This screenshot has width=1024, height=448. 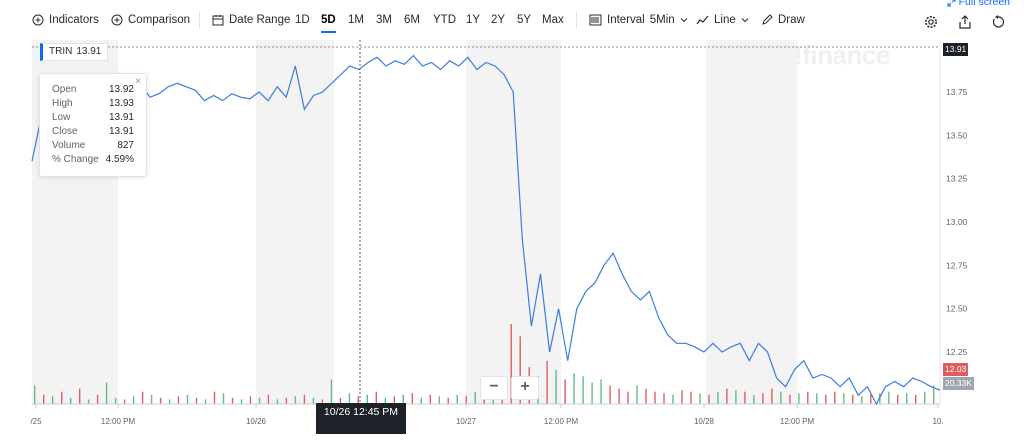 I want to click on zoom-out-button: −, so click(x=494, y=388).